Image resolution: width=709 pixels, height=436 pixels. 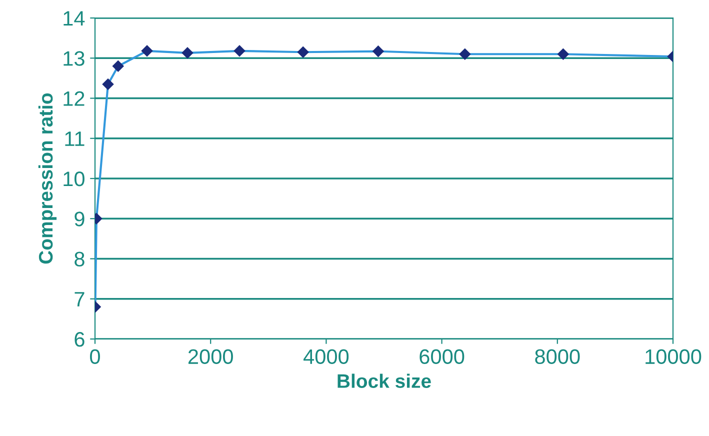 What do you see at coordinates (47, 178) in the screenshot?
I see `y-axis-title: Compression ratio` at bounding box center [47, 178].